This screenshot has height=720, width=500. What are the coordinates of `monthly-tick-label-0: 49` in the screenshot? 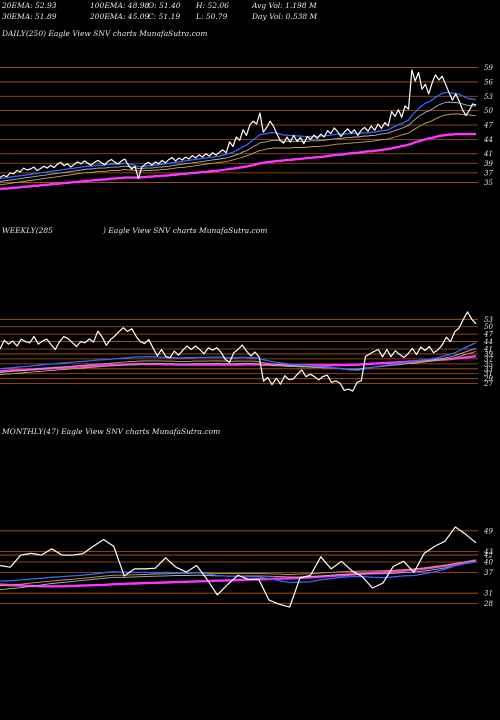 It's located at (488, 531).